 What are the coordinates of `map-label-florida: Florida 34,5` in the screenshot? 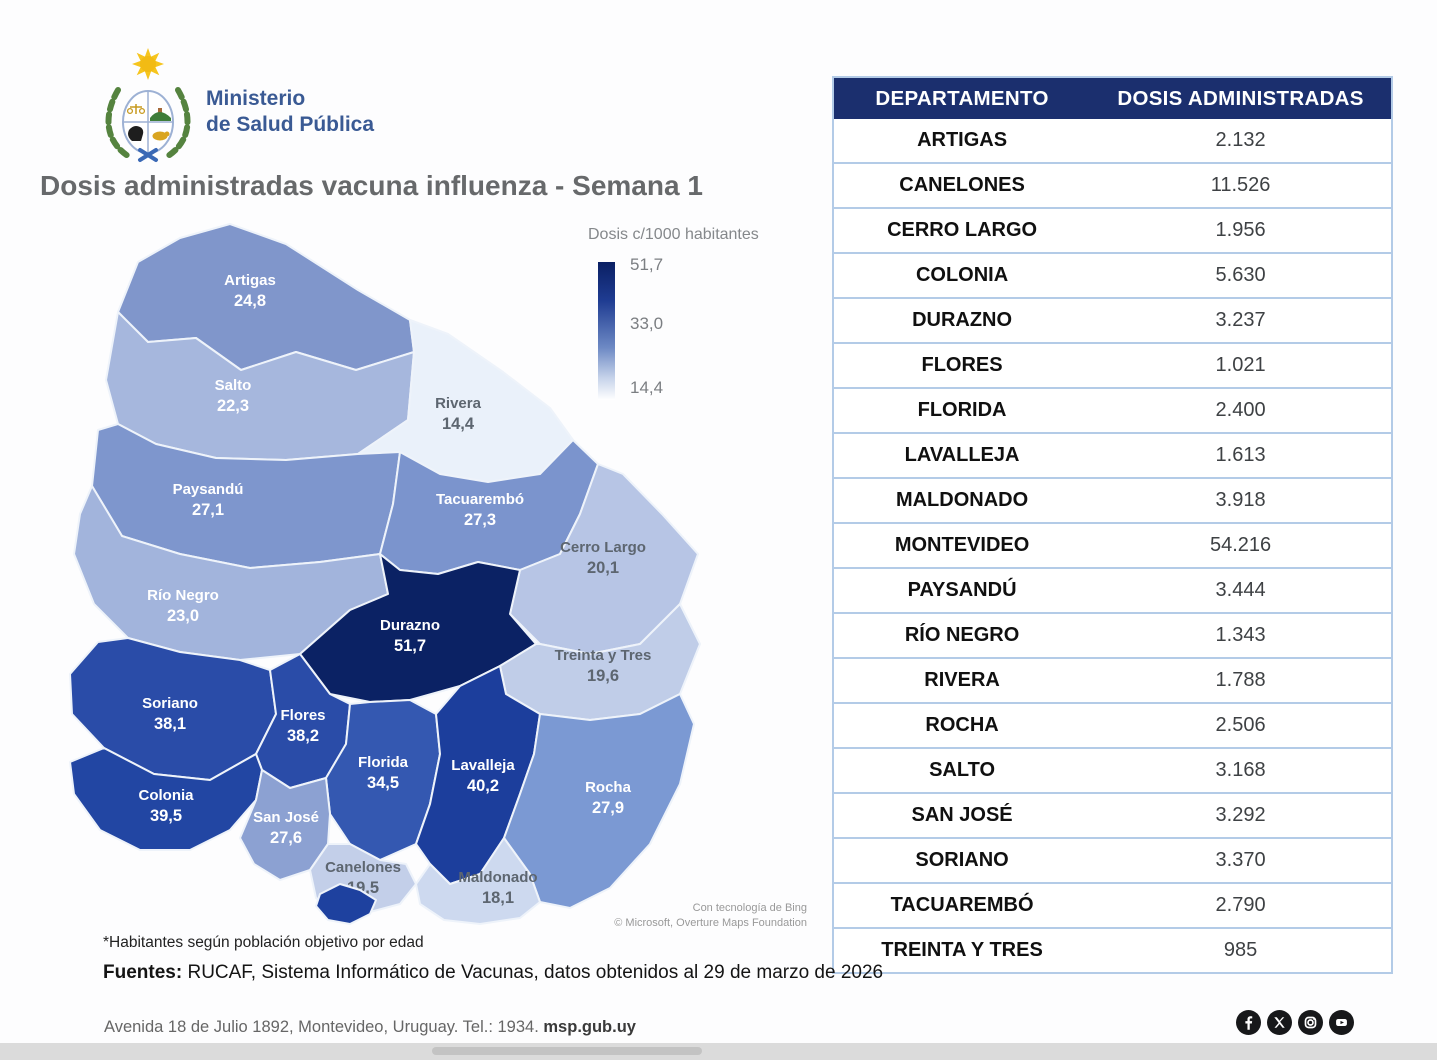 It's located at (383, 773).